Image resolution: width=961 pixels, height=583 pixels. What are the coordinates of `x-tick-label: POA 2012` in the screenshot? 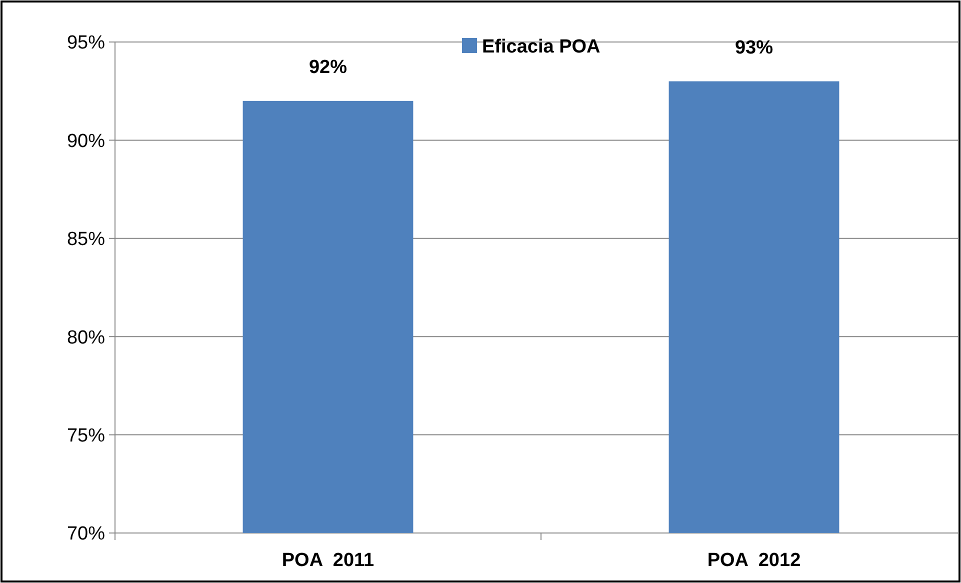 It's located at (754, 560).